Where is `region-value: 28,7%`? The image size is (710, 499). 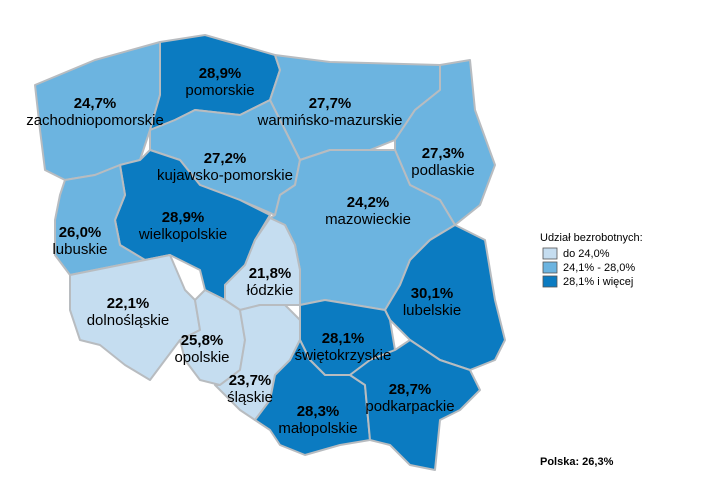 region-value: 28,7% is located at coordinates (410, 389).